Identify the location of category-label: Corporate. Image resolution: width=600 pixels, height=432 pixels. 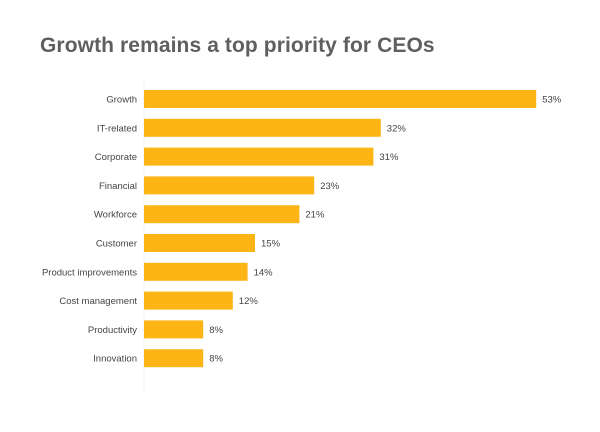
(116, 157).